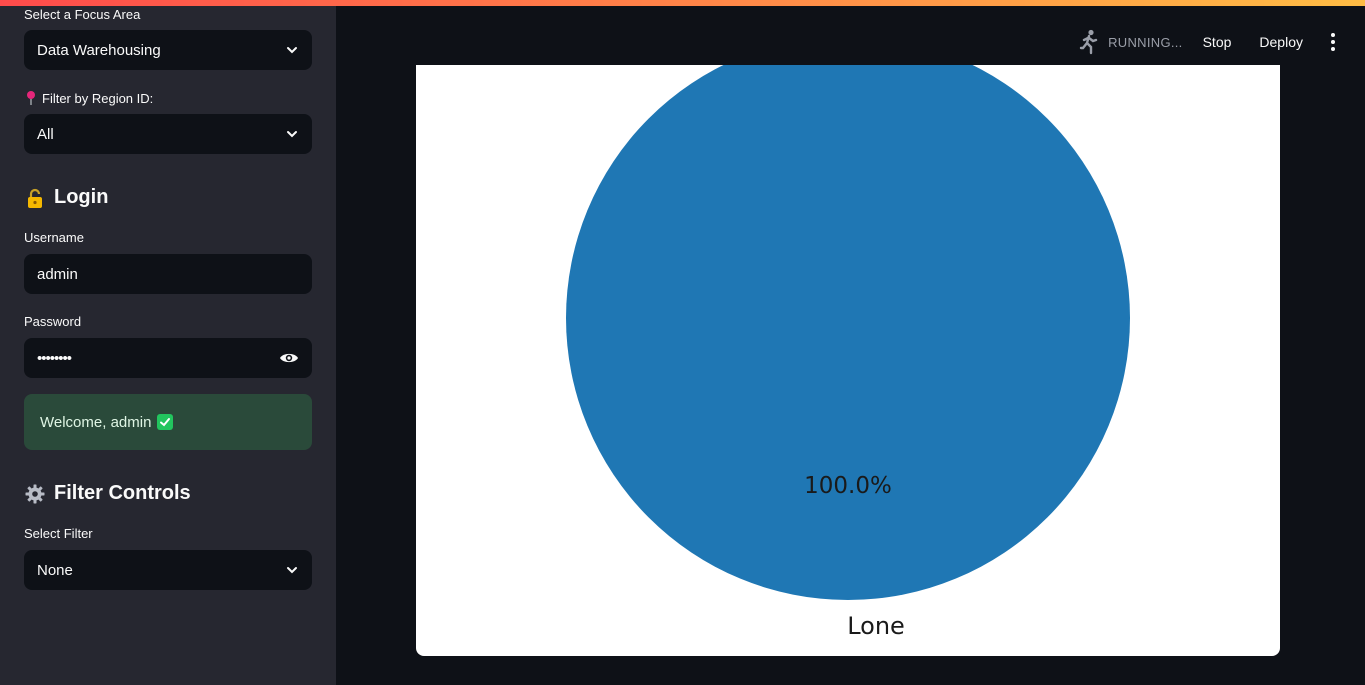 The image size is (1365, 685). What do you see at coordinates (165, 422) in the screenshot?
I see `check-icon` at bounding box center [165, 422].